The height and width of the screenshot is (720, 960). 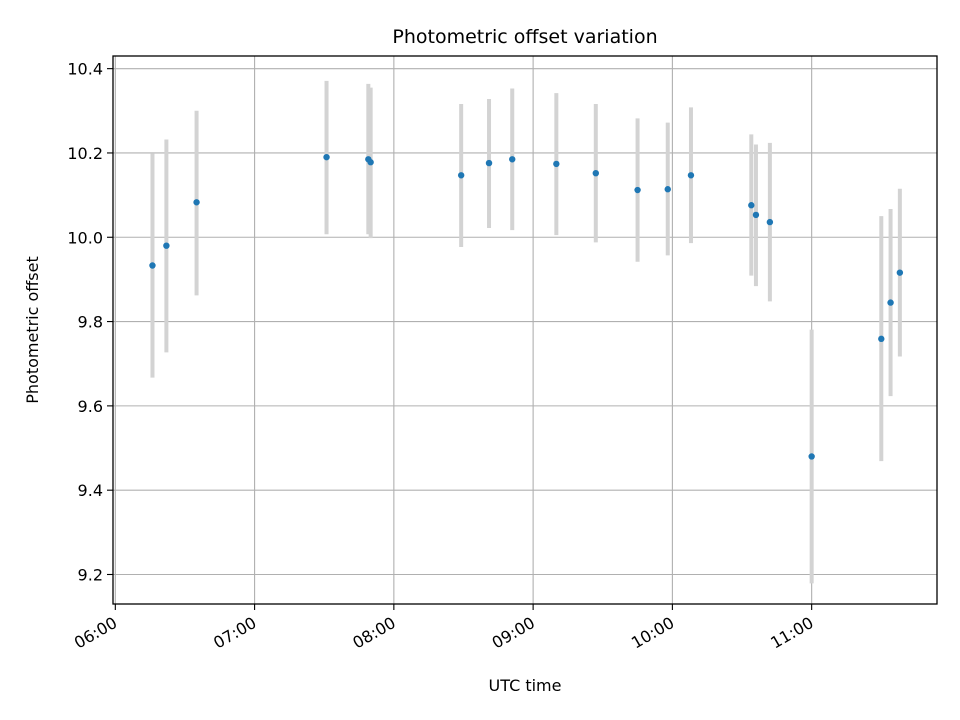 I want to click on y-tick-label: 9.4, so click(x=90, y=490).